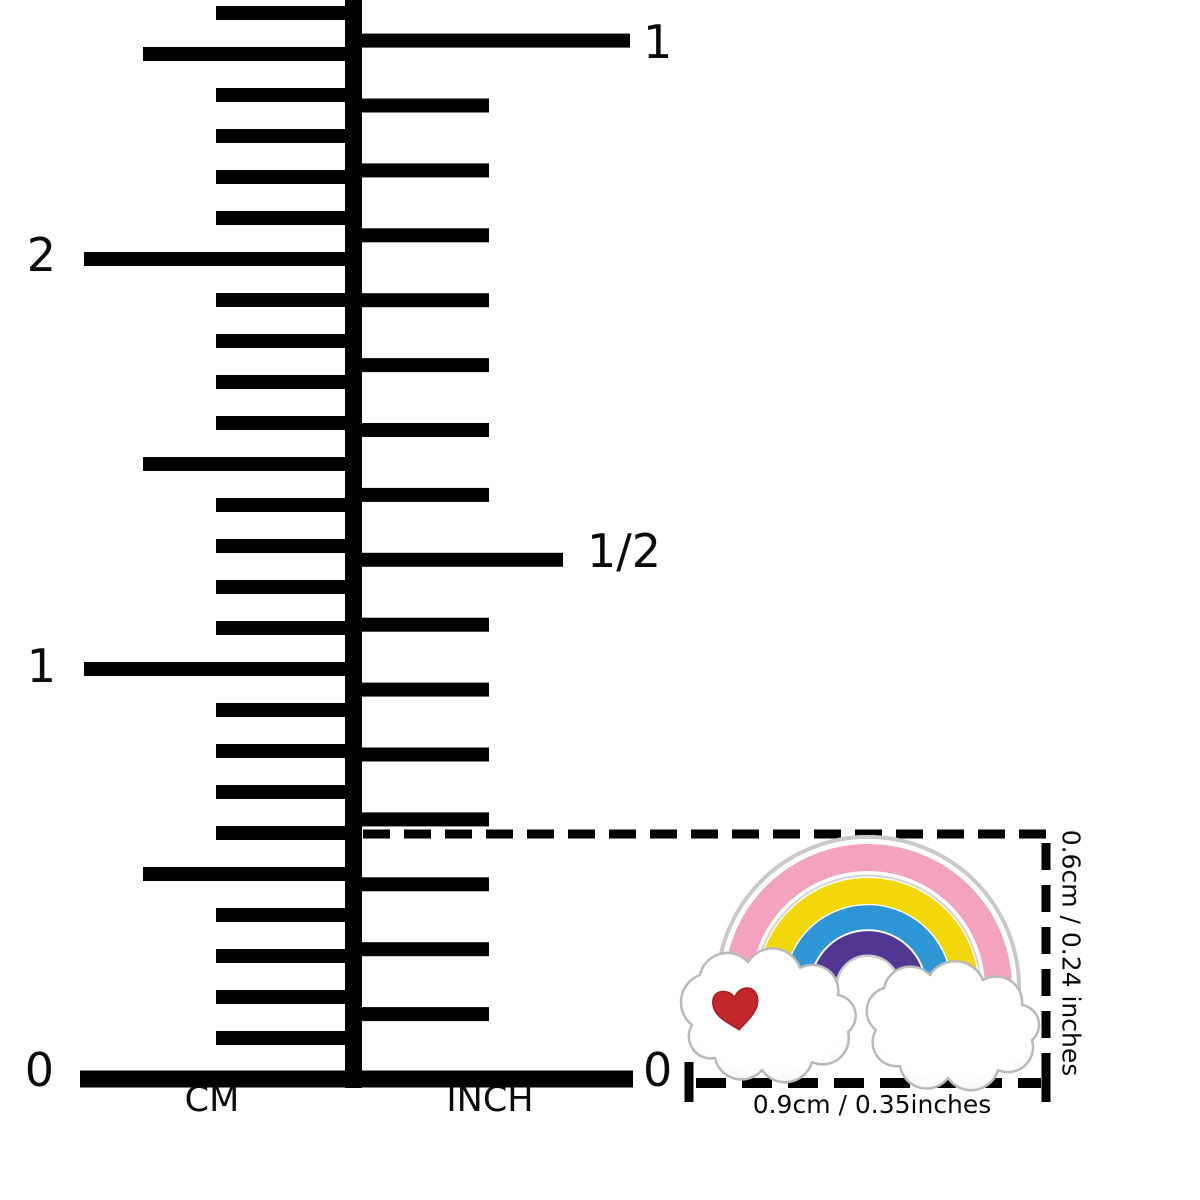 Image resolution: width=1200 pixels, height=1200 pixels. I want to click on cm-unit-label: CM, so click(212, 1100).